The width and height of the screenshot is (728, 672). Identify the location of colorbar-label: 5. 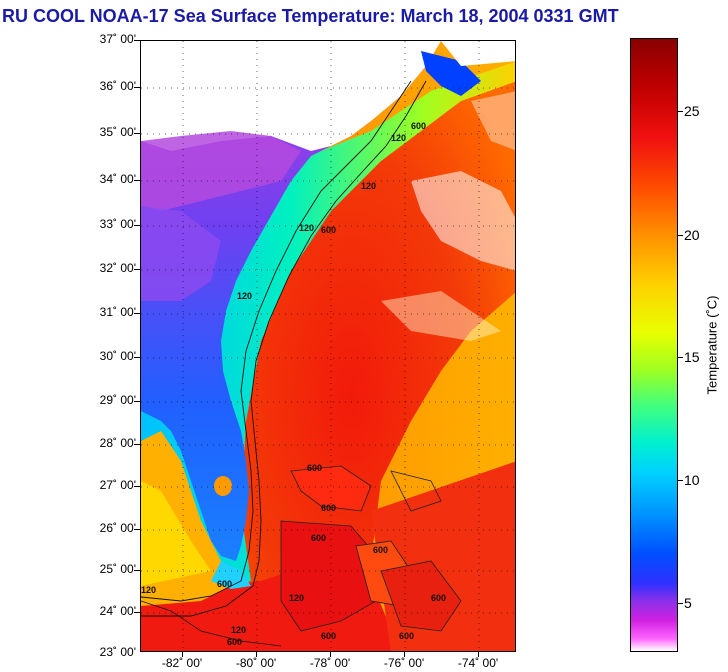
(688, 603).